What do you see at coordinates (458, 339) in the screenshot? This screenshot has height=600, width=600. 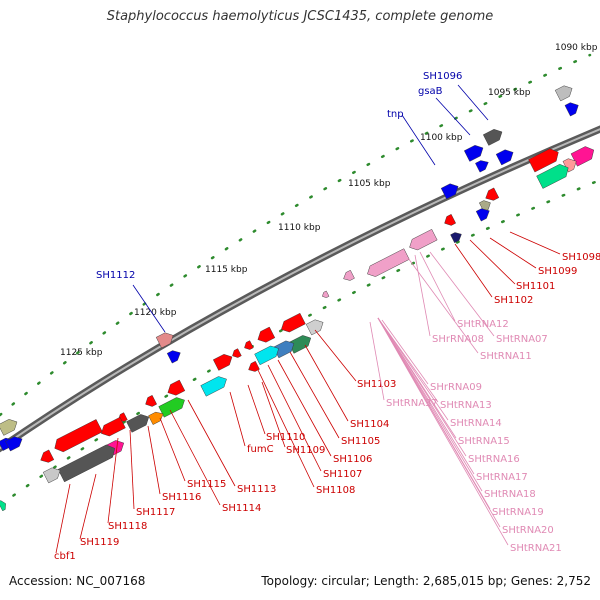 I see `gene-label: SHrRNA08` at bounding box center [458, 339].